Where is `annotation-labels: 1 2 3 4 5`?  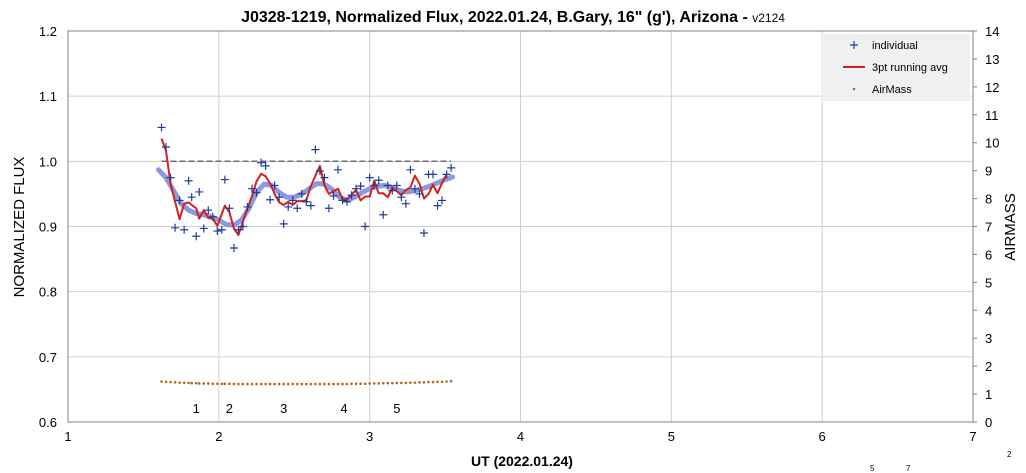
annotation-labels: 1 2 3 4 5 is located at coordinates (297, 408).